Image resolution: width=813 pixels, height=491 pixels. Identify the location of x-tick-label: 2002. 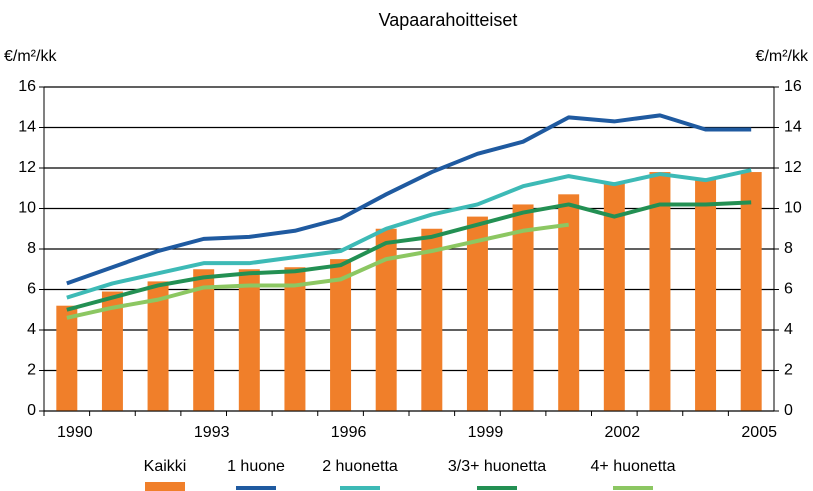
(623, 432).